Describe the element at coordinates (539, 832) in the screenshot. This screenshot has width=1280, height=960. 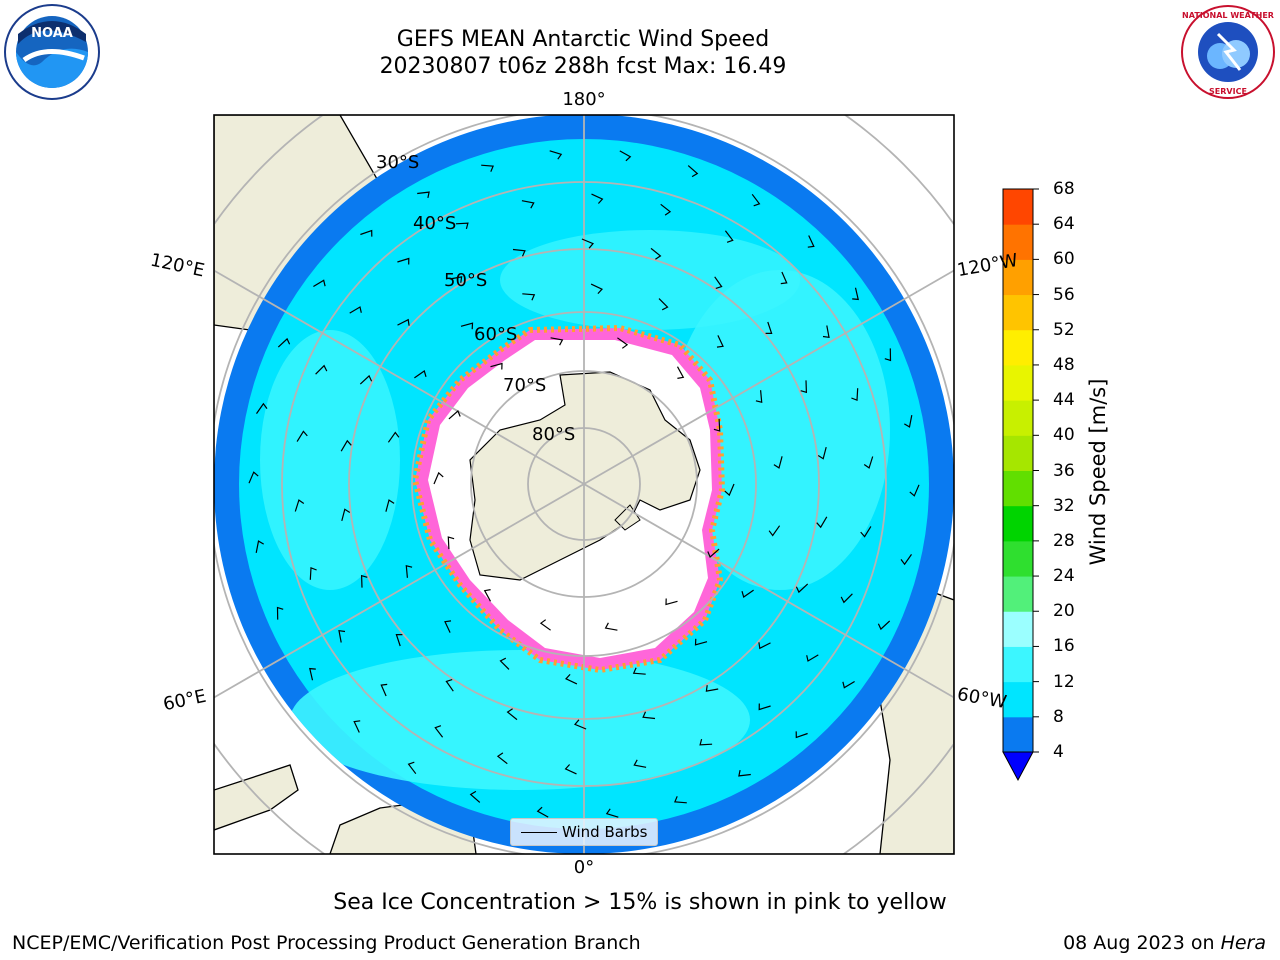
I see `legend-line-sample` at that location.